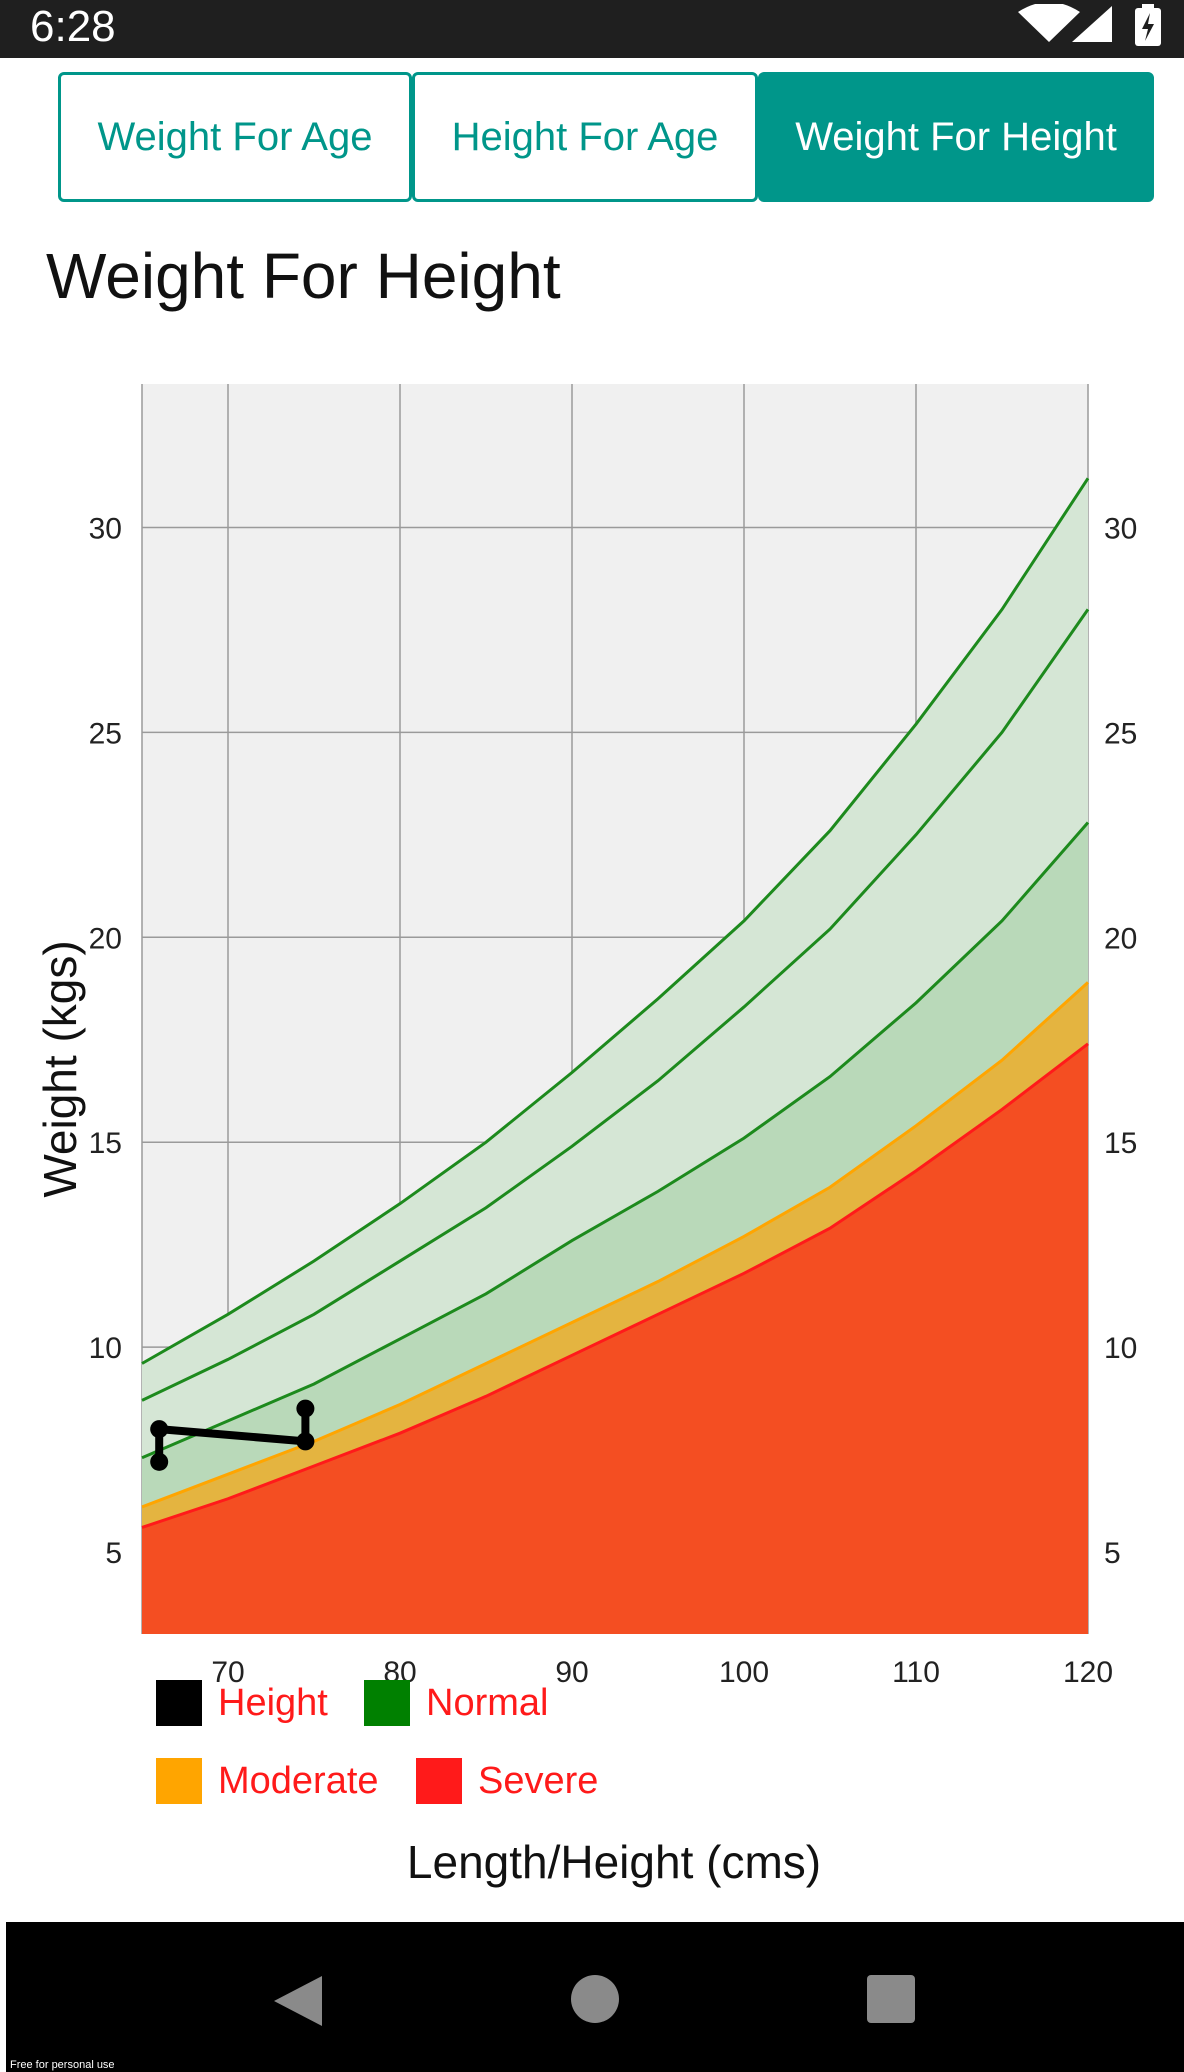  Describe the element at coordinates (232, 1435) in the screenshot. I see `measurement-line` at that location.